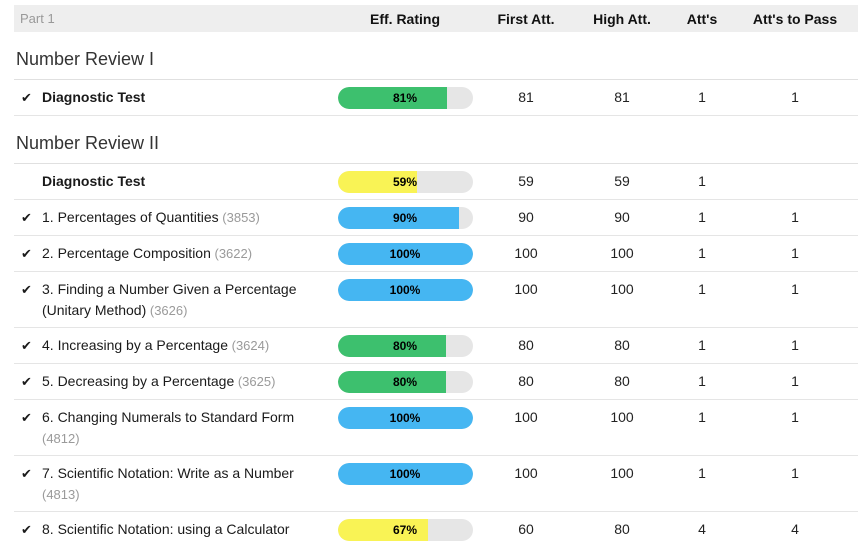 This screenshot has height=543, width=861. What do you see at coordinates (182, 438) in the screenshot?
I see `row-subtitle: (4812)` at bounding box center [182, 438].